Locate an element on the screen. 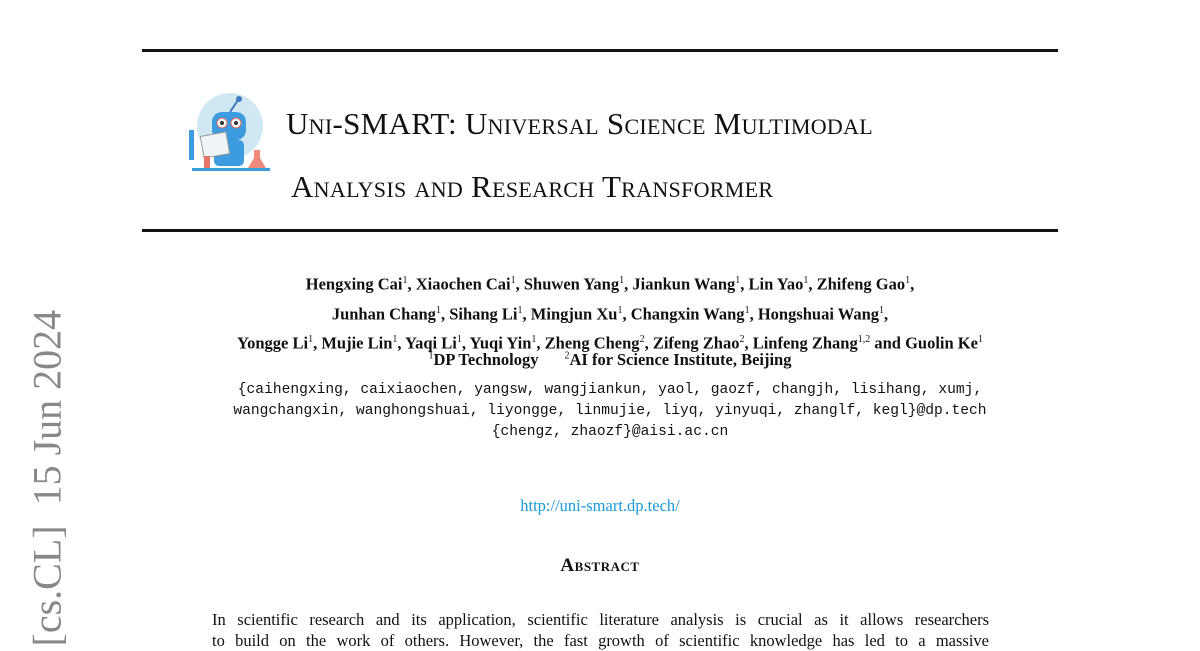  affiliation: 1DP Technology is located at coordinates (484, 359).